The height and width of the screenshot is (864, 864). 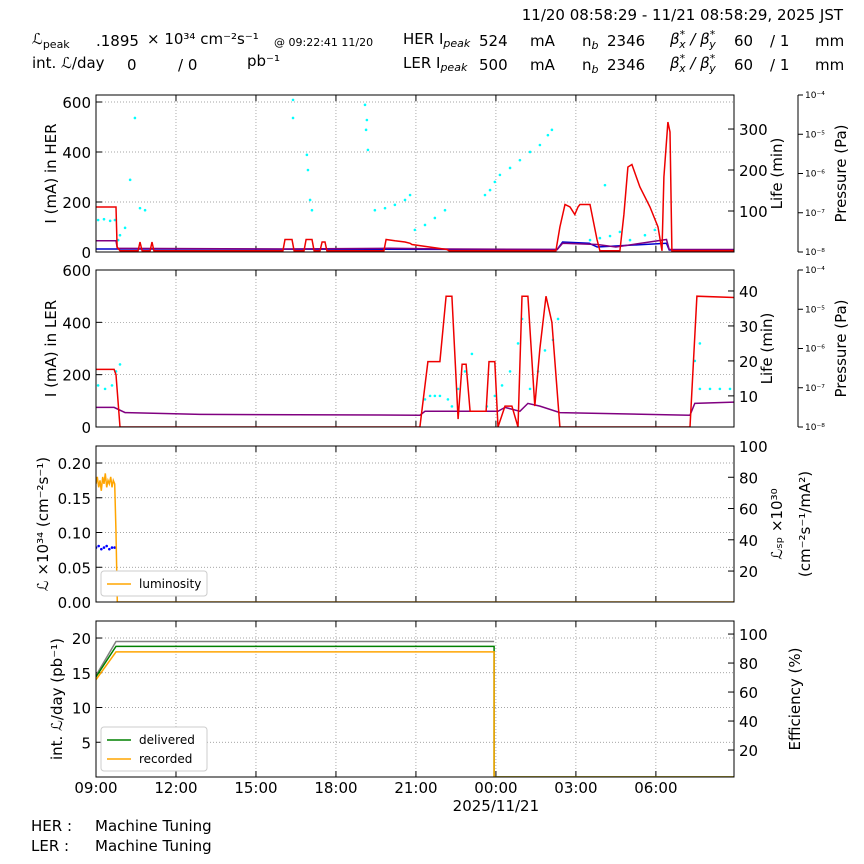 I want to click on x-tick-label: 15:00, so click(x=255, y=788).